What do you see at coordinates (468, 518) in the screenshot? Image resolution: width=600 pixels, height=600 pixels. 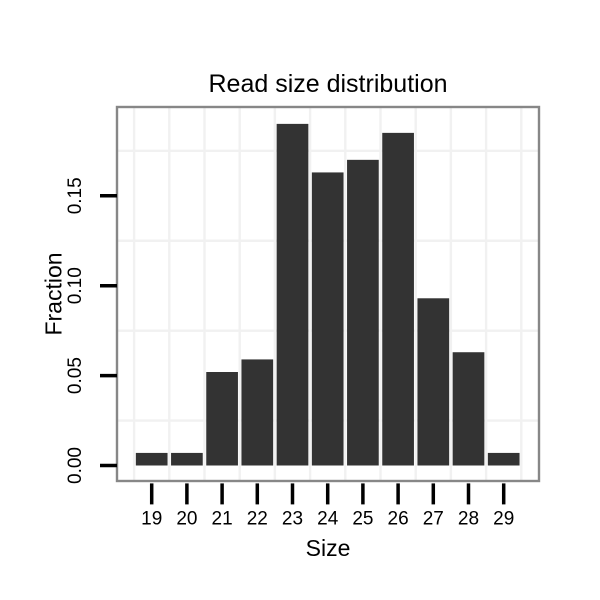 I see `x-tick-label: 28` at bounding box center [468, 518].